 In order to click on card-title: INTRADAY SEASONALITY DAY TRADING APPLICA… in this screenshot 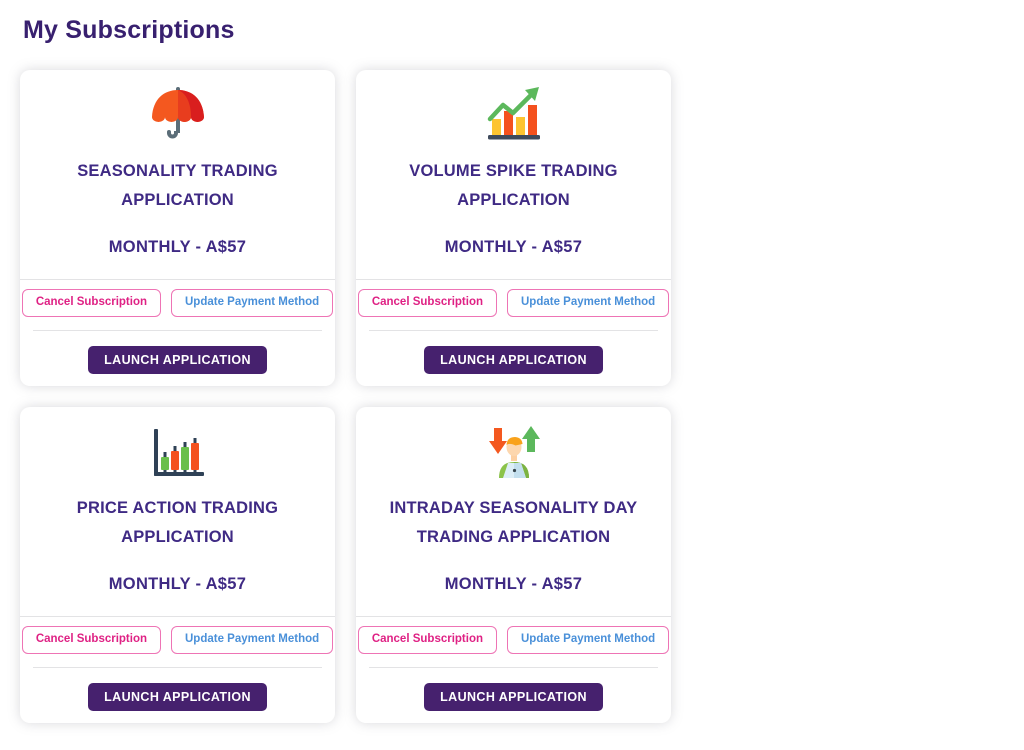, I will do `click(513, 522)`.